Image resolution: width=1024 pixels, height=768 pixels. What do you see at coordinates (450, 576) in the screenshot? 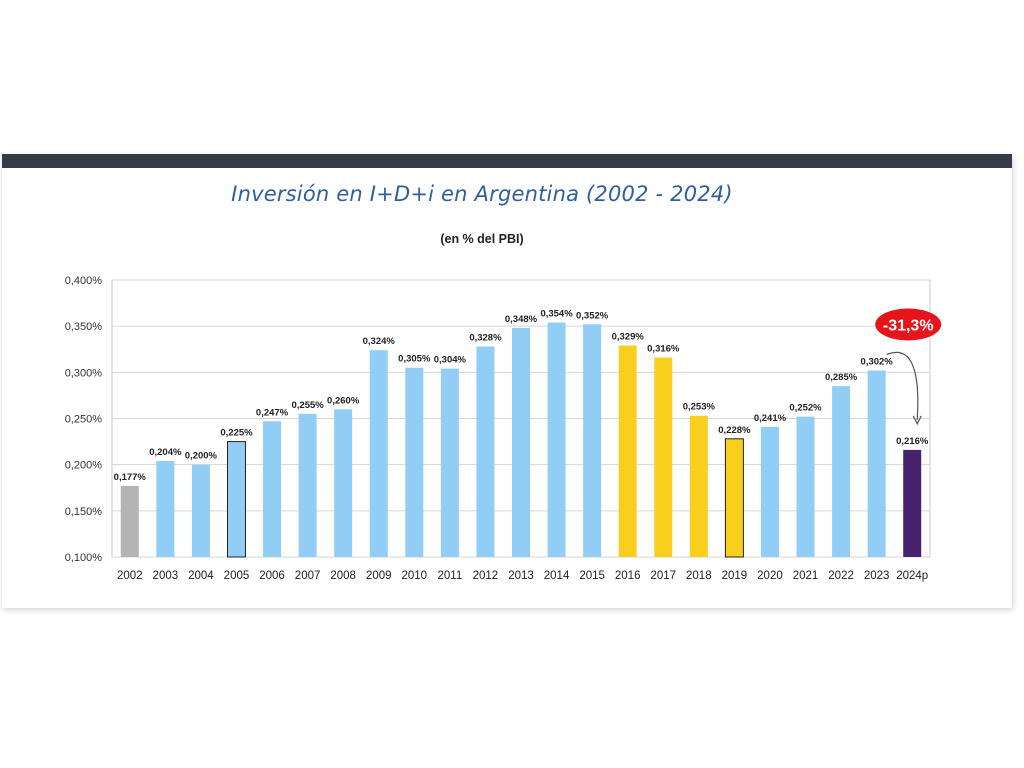
I see `x-tick-label: 2011` at bounding box center [450, 576].